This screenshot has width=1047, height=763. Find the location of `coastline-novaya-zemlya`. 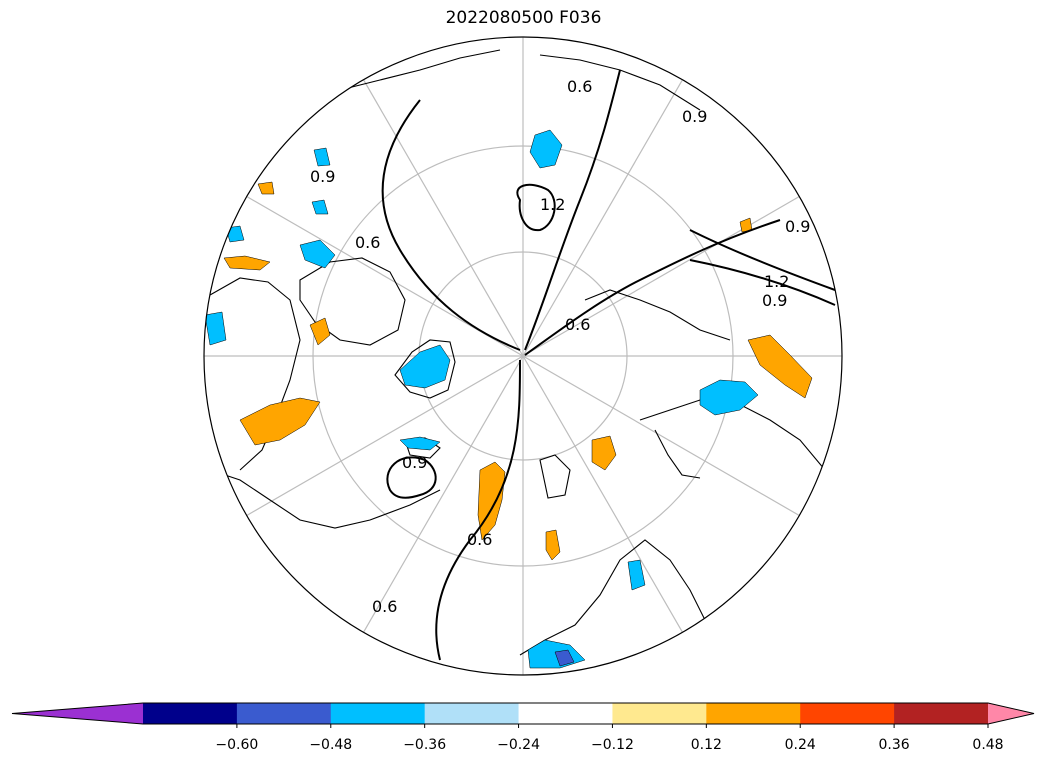

coastline-novaya-zemlya is located at coordinates (677, 454).